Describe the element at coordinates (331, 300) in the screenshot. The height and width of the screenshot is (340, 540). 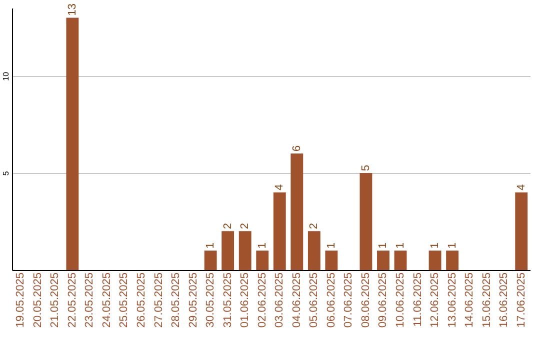
I see `x-tick-label: 06.06.2025` at that location.